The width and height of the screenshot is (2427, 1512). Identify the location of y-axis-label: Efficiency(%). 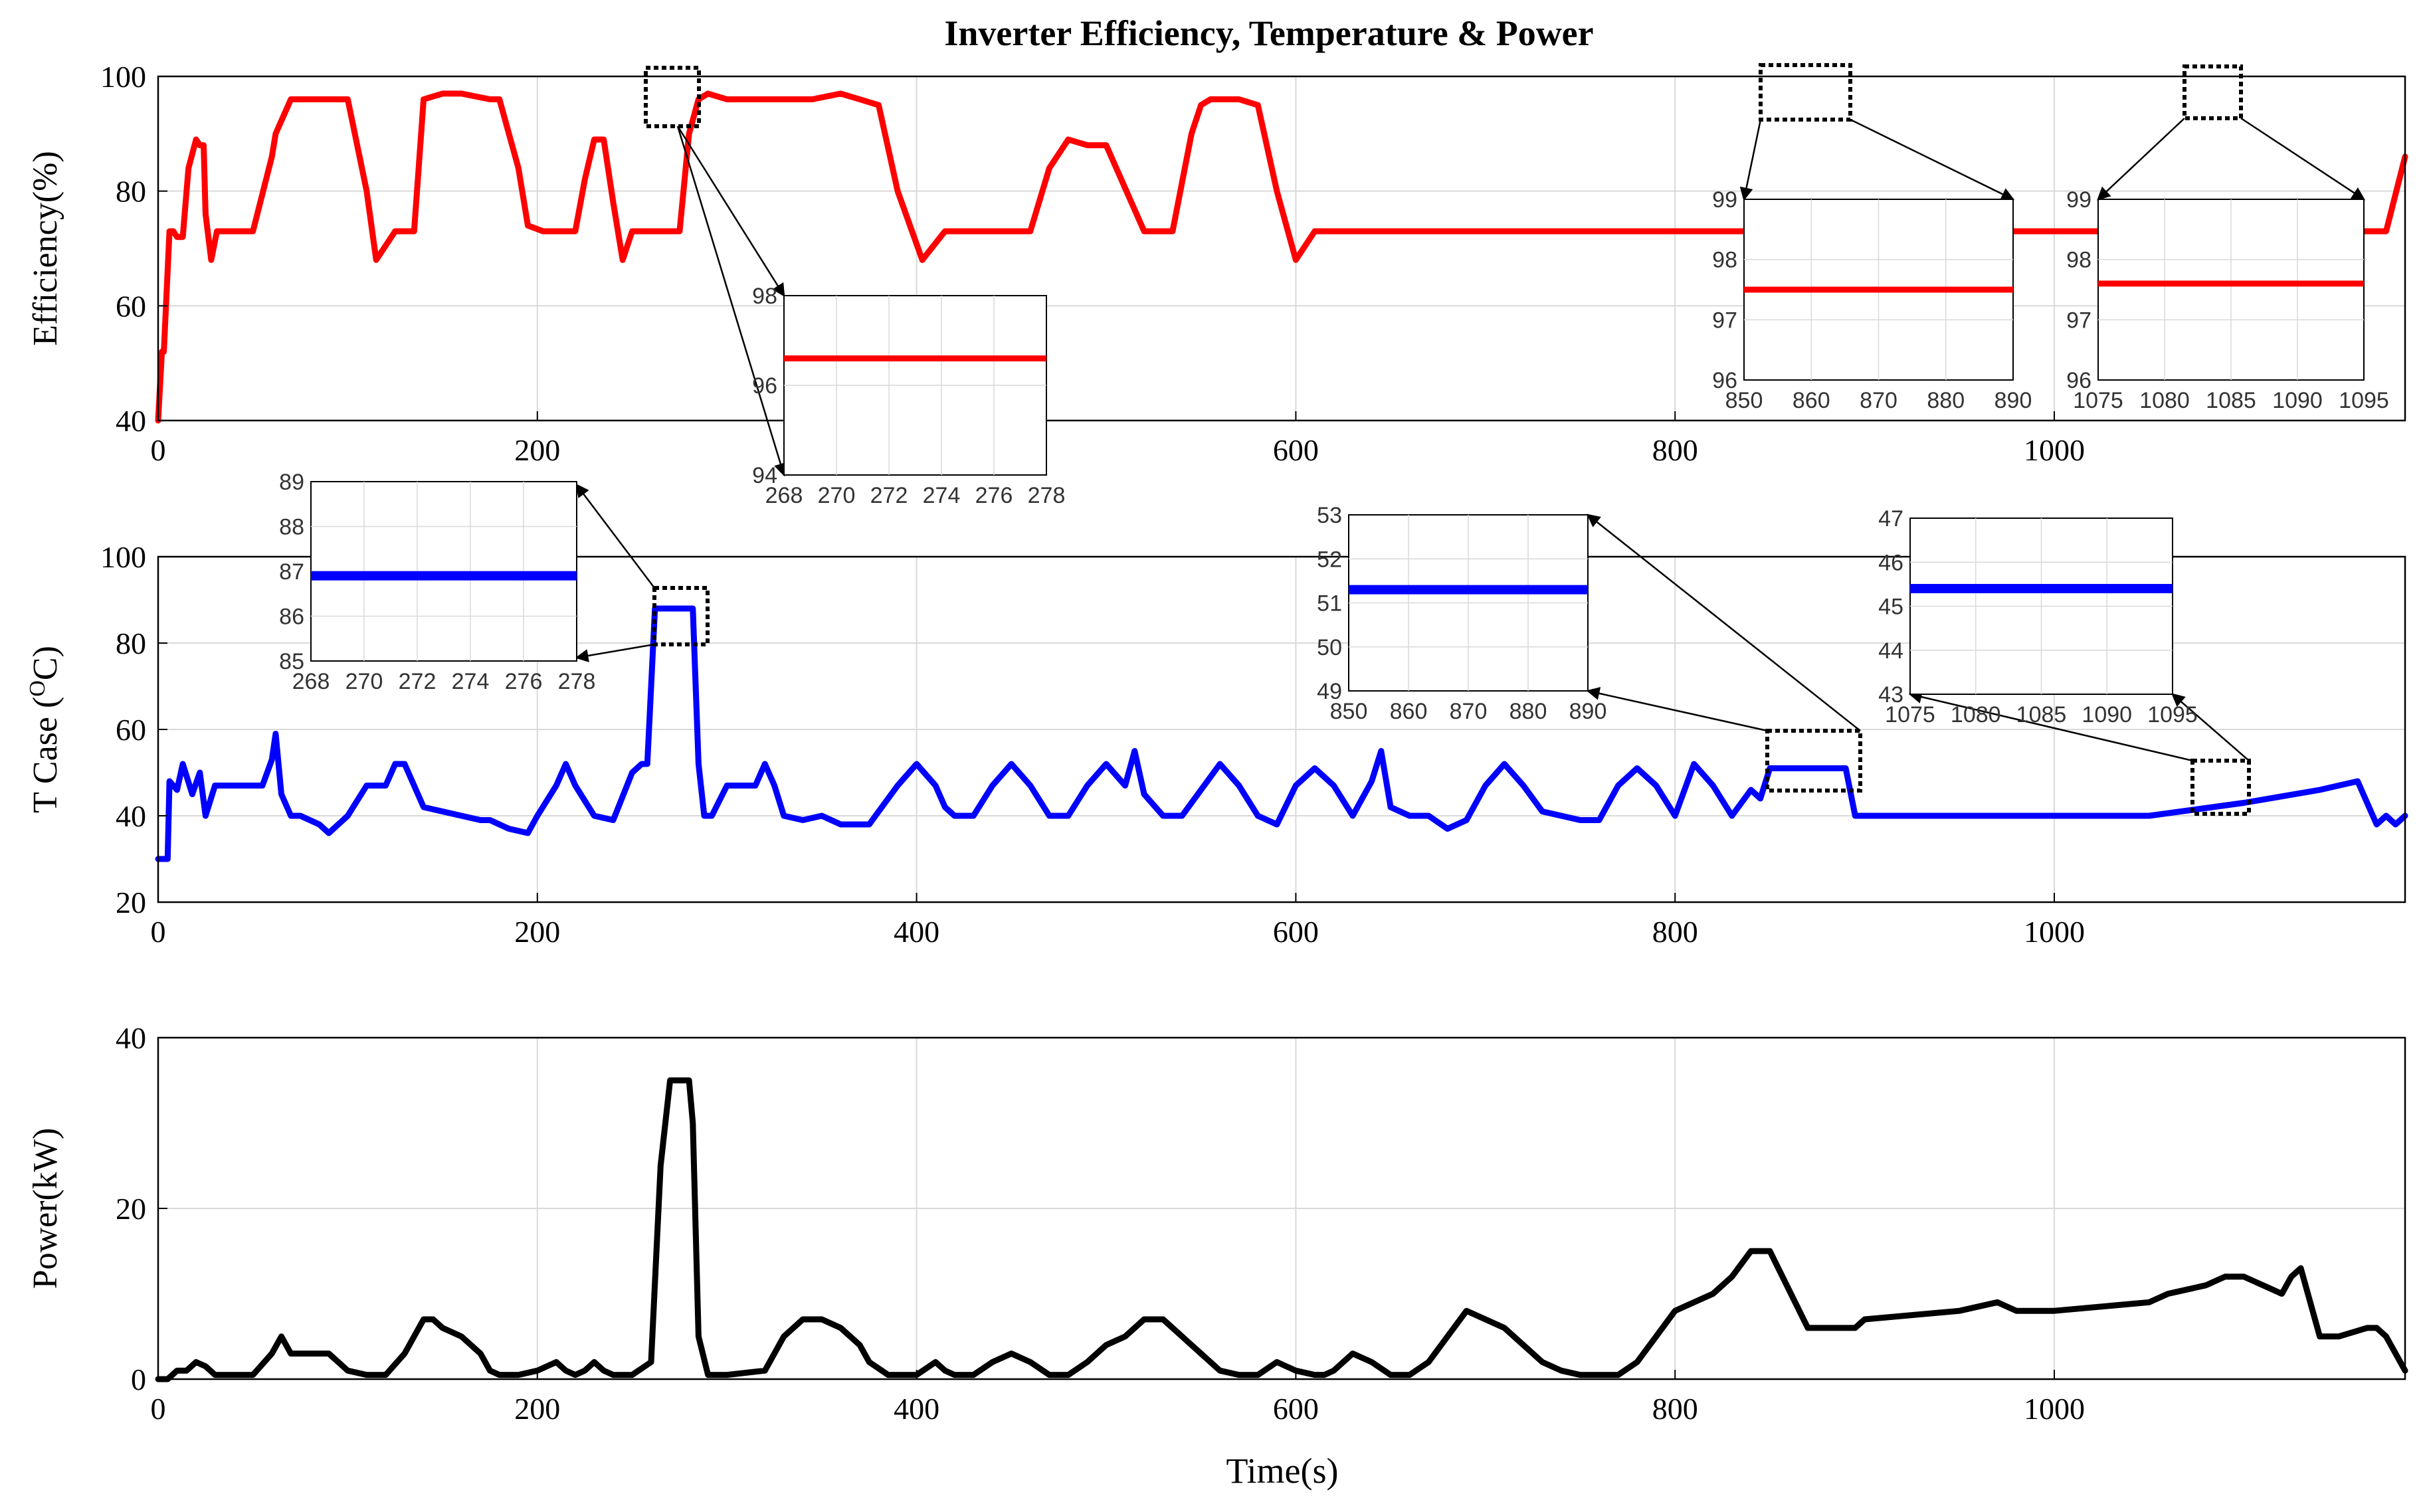
(45, 248).